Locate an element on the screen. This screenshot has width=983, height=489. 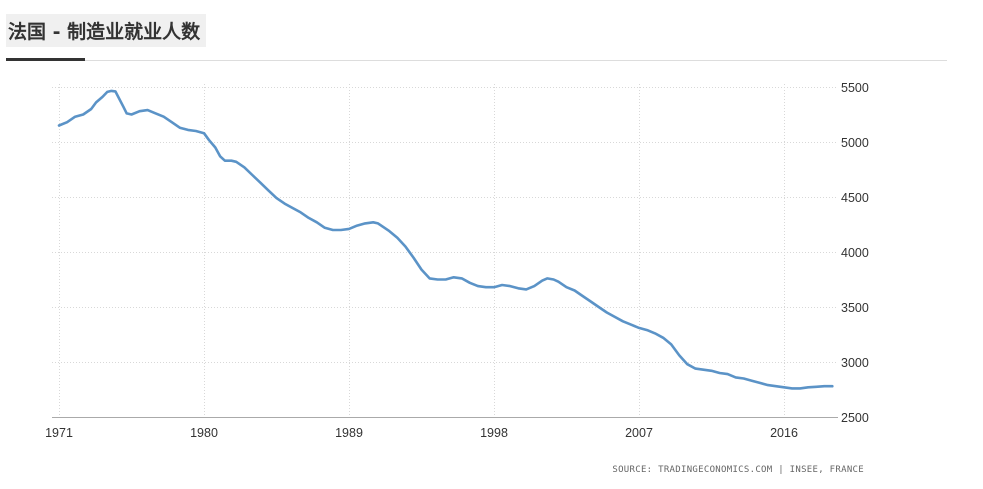
page-title: 法国 - 制造业就业人数 is located at coordinates (106, 30).